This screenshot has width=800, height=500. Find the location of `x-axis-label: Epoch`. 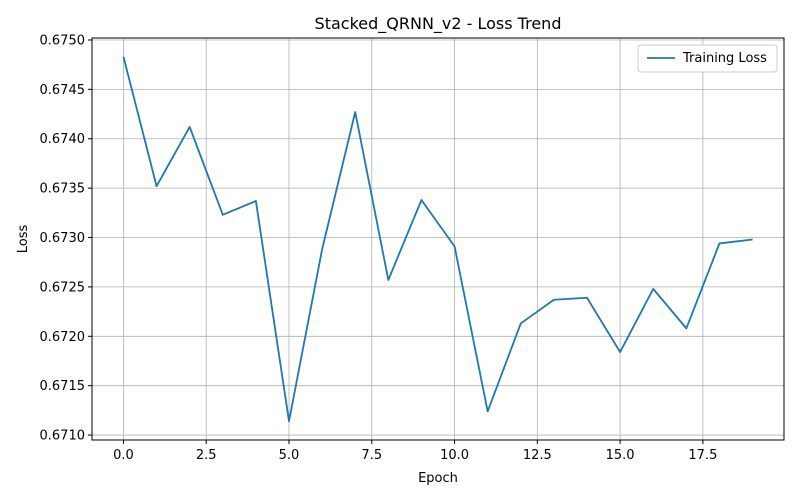

x-axis-label: Epoch is located at coordinates (438, 478).